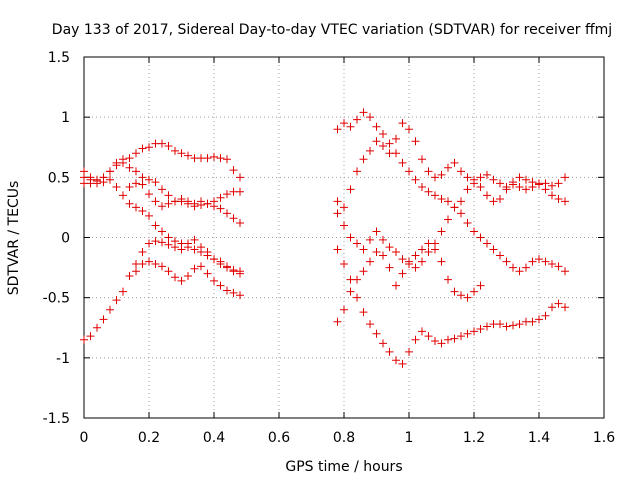 Image resolution: width=640 pixels, height=480 pixels. I want to click on y-tick-label: -1, so click(63, 359).